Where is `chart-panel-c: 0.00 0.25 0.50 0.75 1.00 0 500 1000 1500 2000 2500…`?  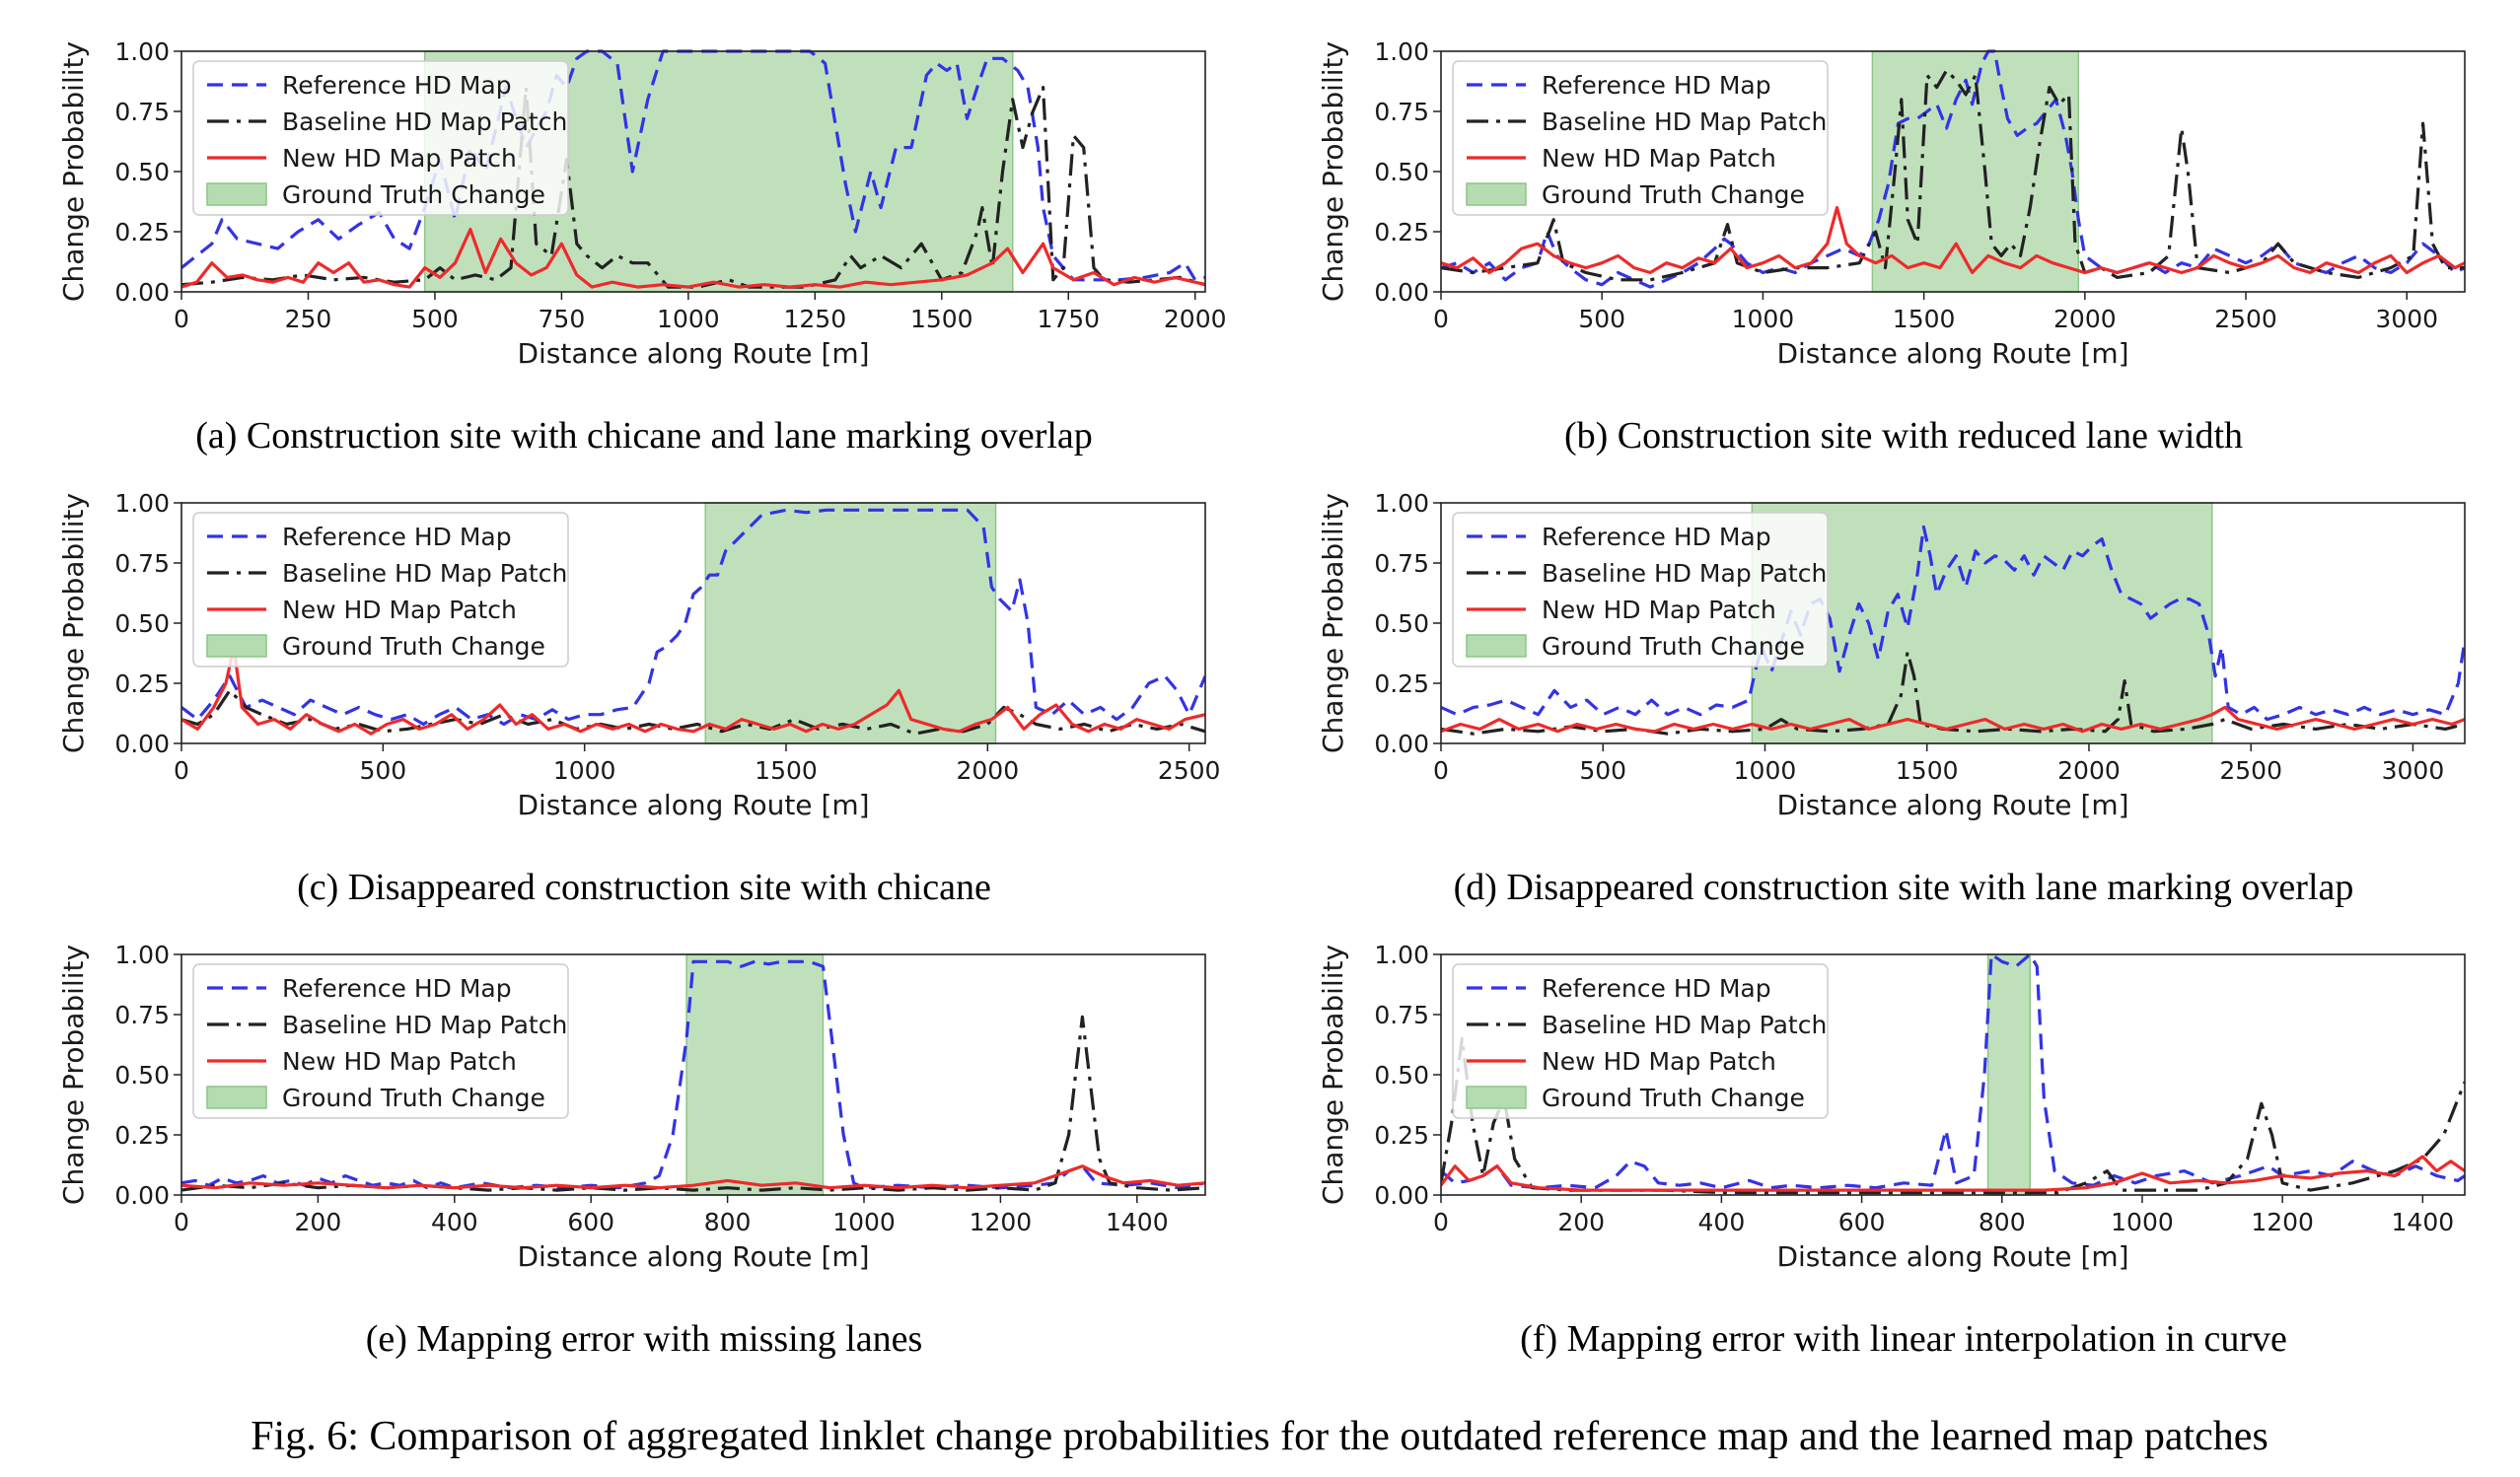
chart-panel-c: 0.00 0.25 0.50 0.75 1.00 0 500 1000 1500 2000 2500… is located at coordinates (638, 699).